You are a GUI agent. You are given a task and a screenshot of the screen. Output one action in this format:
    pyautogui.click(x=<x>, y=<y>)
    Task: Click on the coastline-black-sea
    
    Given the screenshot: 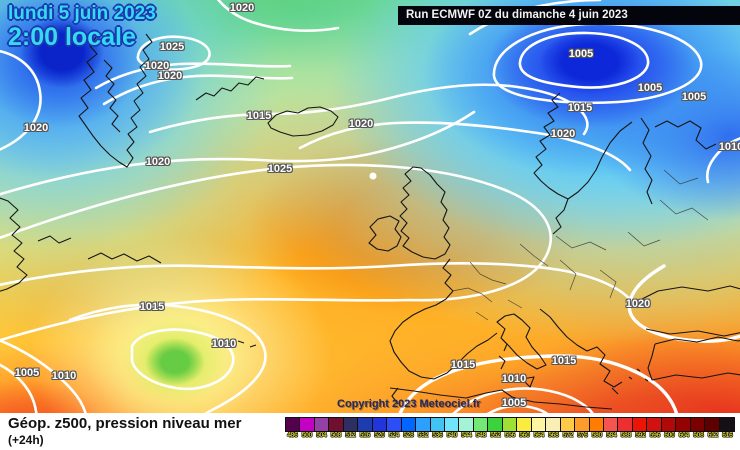 What is the action you would take?
    pyautogui.click(x=689, y=311)
    